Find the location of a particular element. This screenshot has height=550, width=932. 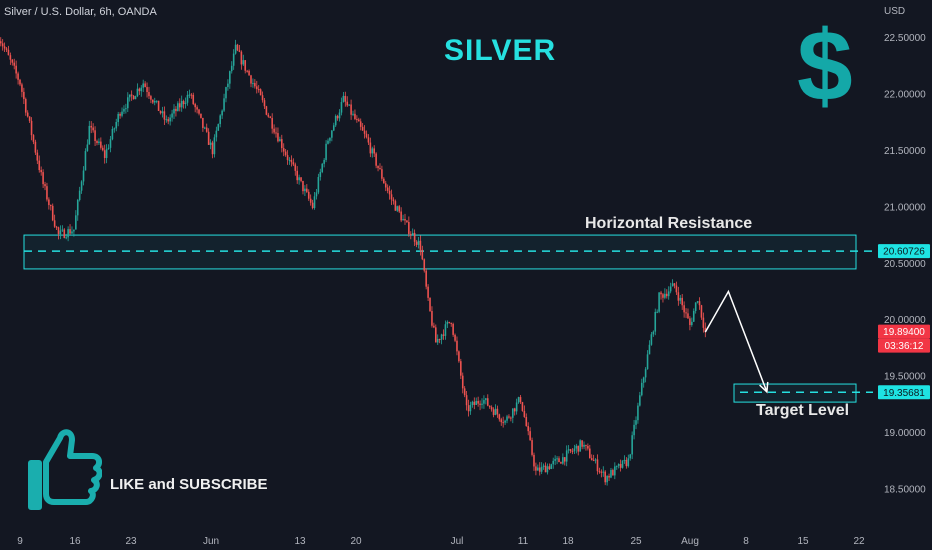

y-tick-label: 22.00000 is located at coordinates (905, 95).